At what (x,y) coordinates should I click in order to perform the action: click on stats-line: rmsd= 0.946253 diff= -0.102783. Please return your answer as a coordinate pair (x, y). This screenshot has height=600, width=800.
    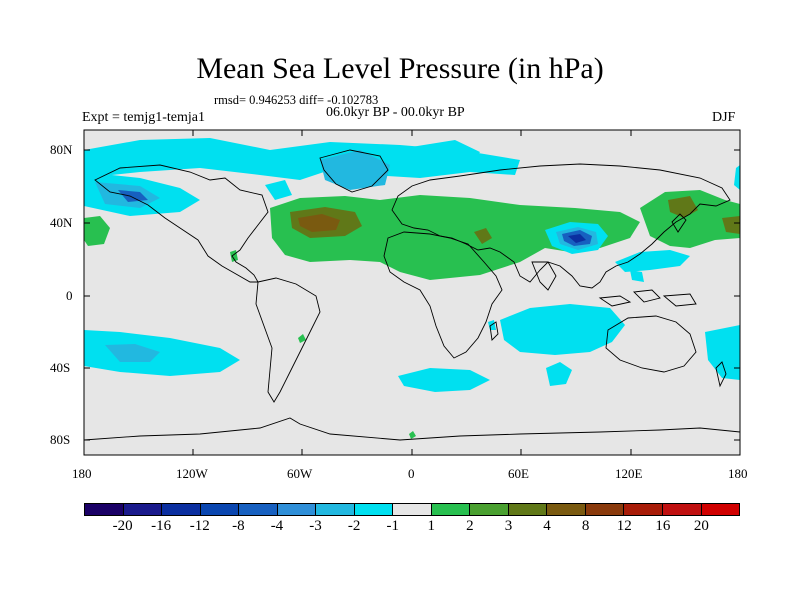
    Looking at the image, I should click on (296, 100).